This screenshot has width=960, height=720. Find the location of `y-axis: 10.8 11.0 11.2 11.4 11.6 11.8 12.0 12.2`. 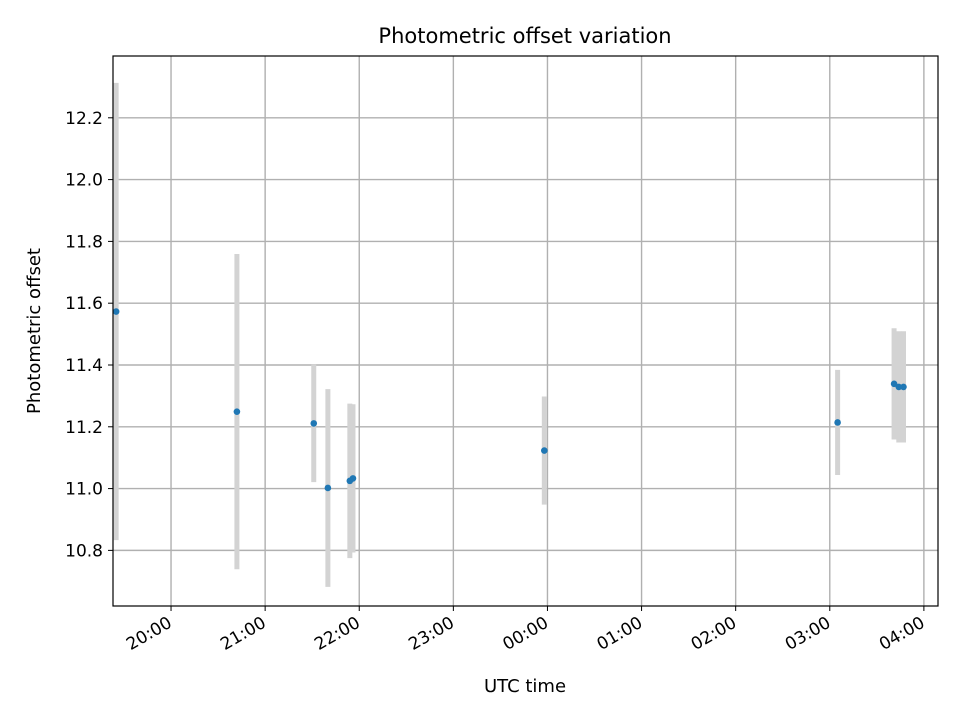

y-axis: 10.8 11.0 11.2 11.4 11.6 11.8 12.0 12.2 is located at coordinates (89, 335).